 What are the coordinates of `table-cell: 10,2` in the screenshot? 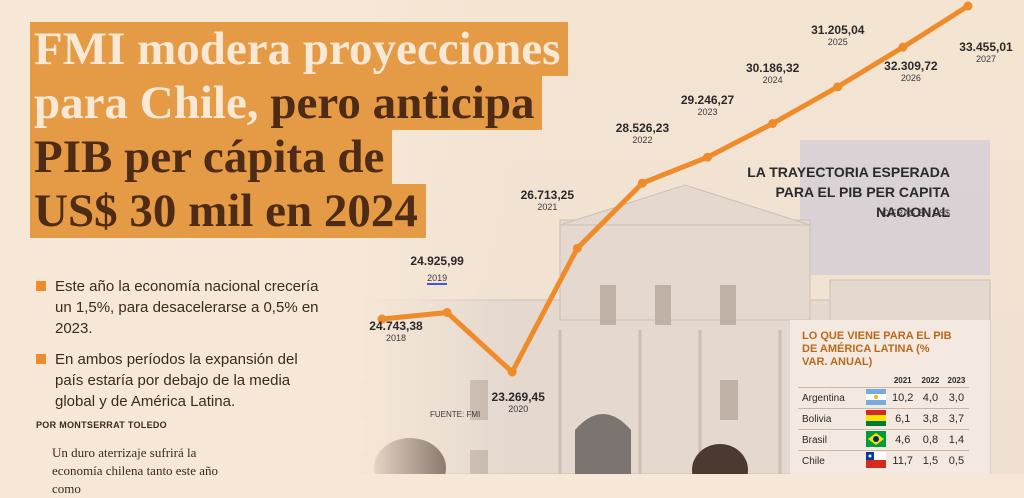 It's located at (903, 398).